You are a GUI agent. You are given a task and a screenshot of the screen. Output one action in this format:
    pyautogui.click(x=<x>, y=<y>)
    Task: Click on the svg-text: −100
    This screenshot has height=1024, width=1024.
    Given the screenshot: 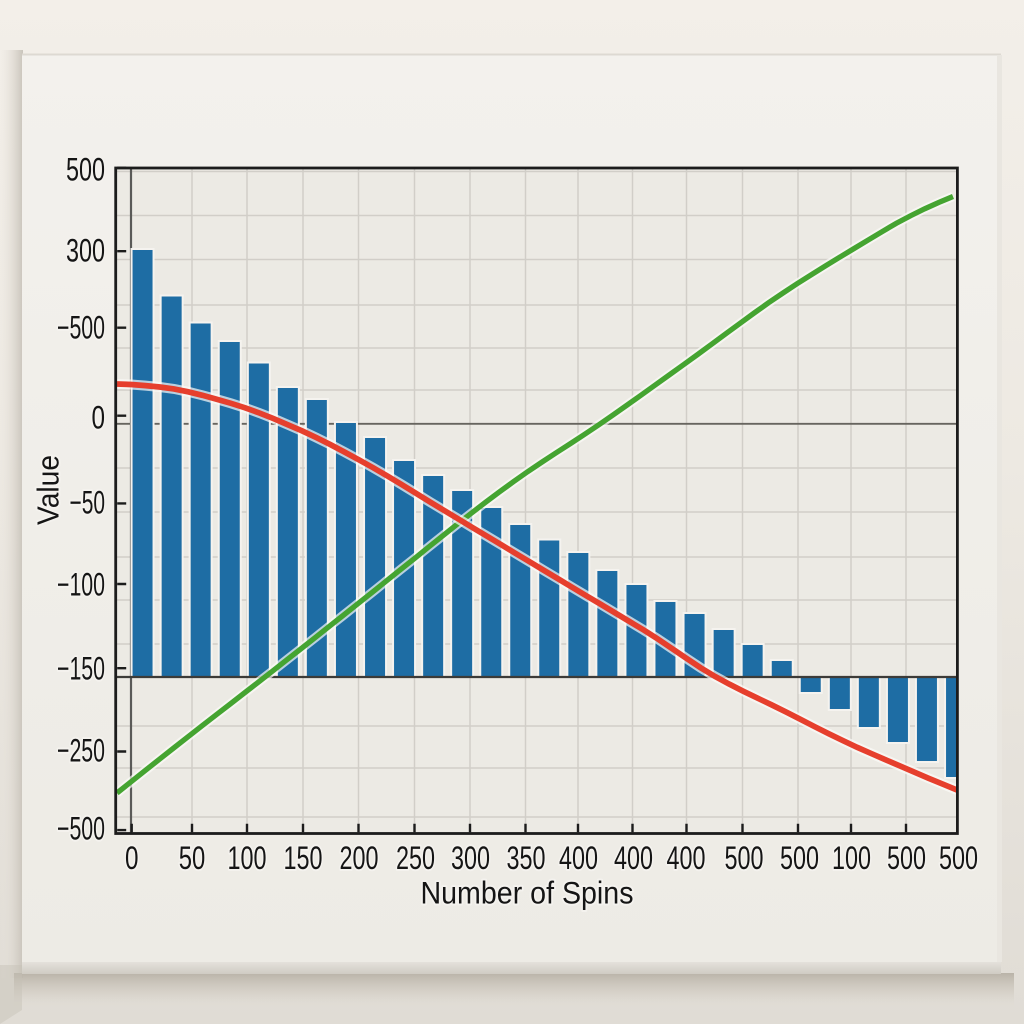 What is the action you would take?
    pyautogui.click(x=81, y=585)
    